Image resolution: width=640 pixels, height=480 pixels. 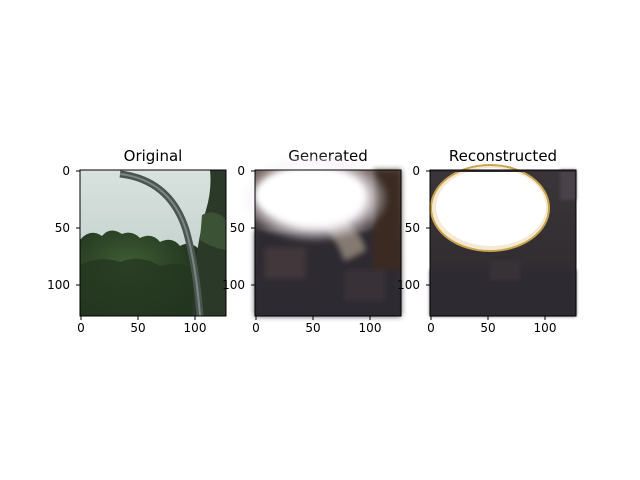 What do you see at coordinates (153, 156) in the screenshot?
I see `panel-title-original: Original` at bounding box center [153, 156].